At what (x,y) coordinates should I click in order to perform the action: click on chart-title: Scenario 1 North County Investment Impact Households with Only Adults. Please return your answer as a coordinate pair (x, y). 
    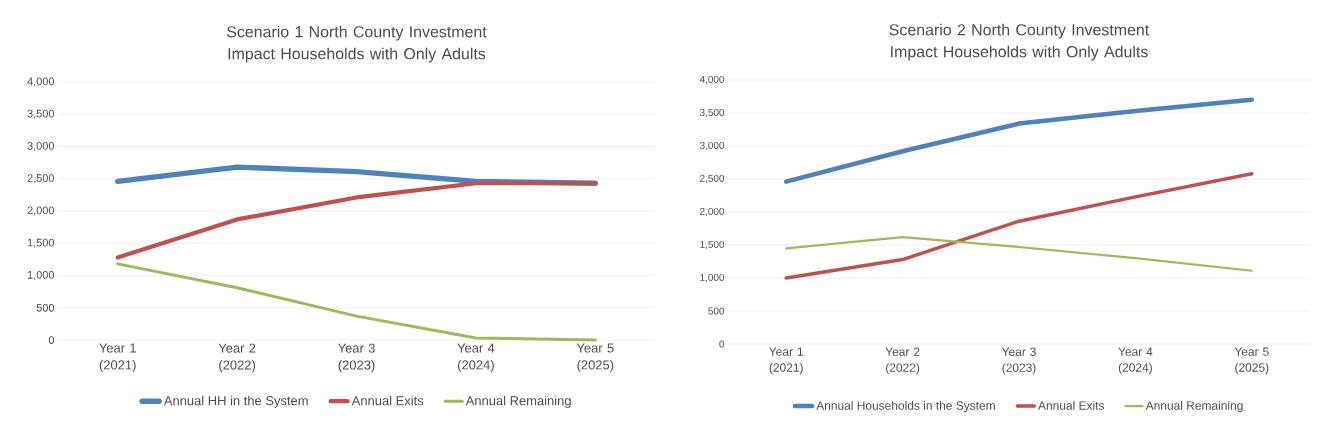
    Looking at the image, I should click on (356, 44).